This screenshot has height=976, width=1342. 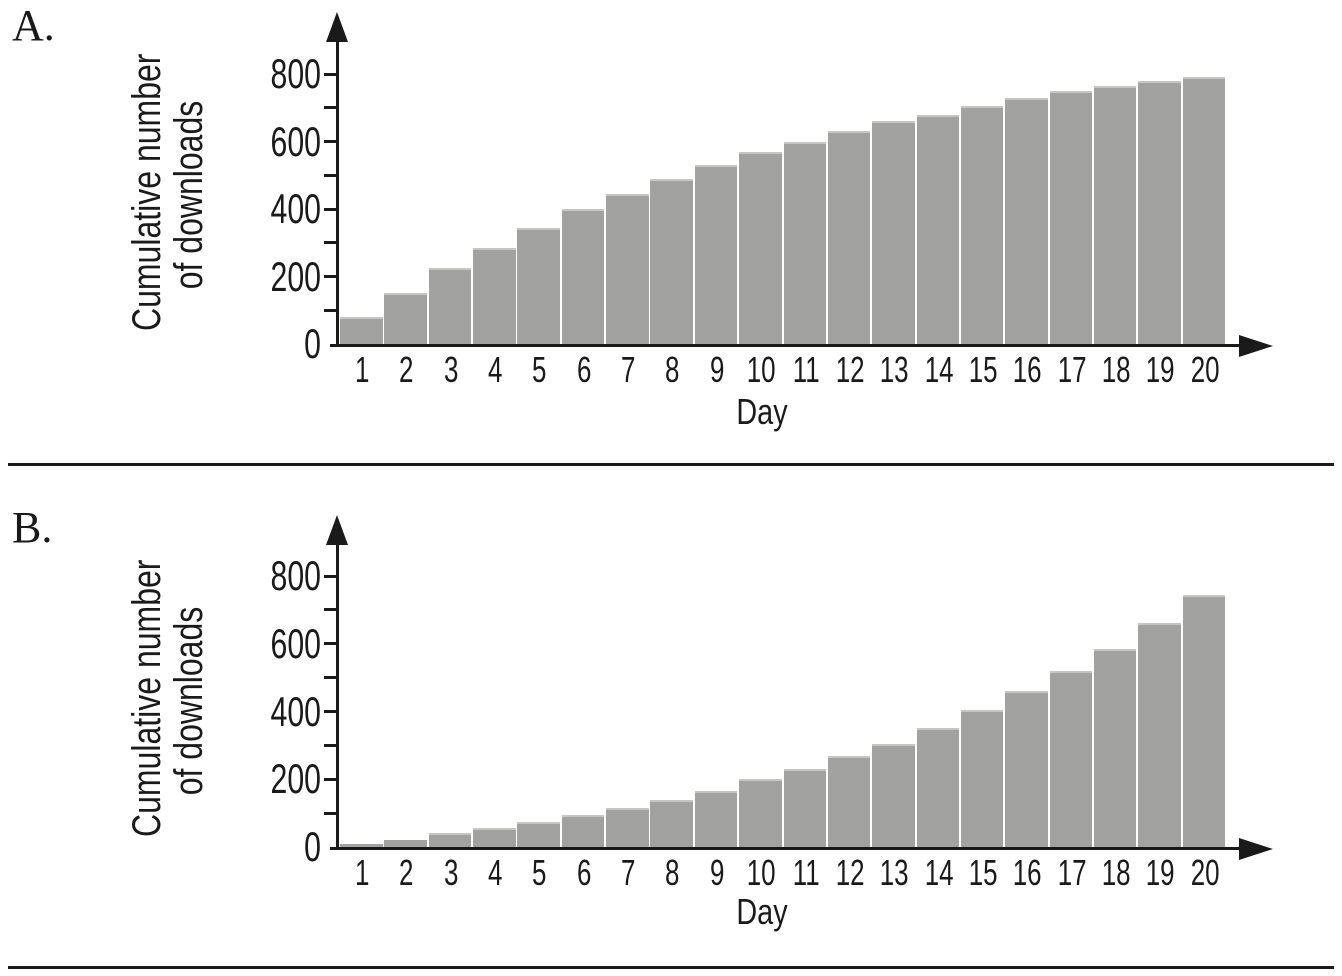 I want to click on panel-a-x-tick-label-16: 16, so click(x=1027, y=369).